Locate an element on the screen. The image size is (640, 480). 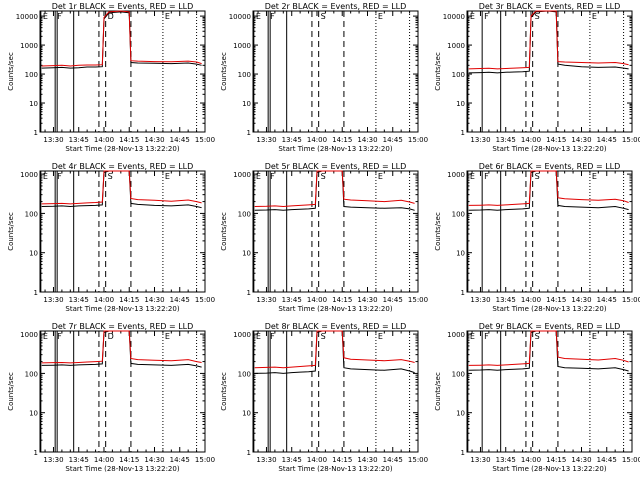
chart-title: Det 8r BLACK = Events, RED = LLD is located at coordinates (336, 326).